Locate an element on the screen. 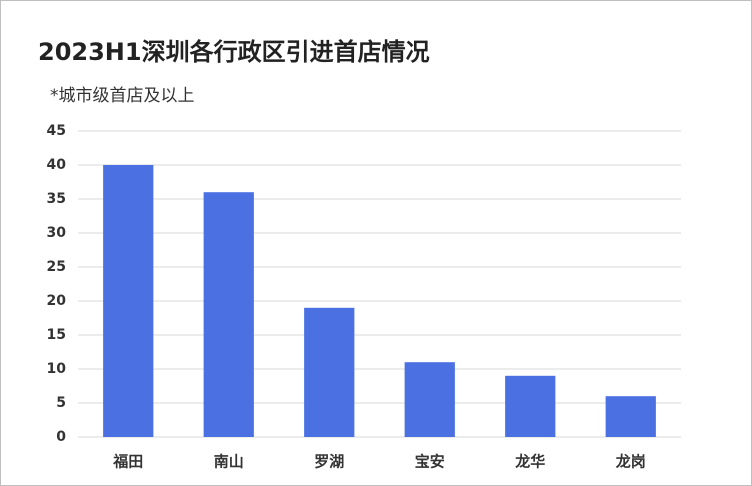 The height and width of the screenshot is (486, 752). y-tick-label: 10 is located at coordinates (57, 369).